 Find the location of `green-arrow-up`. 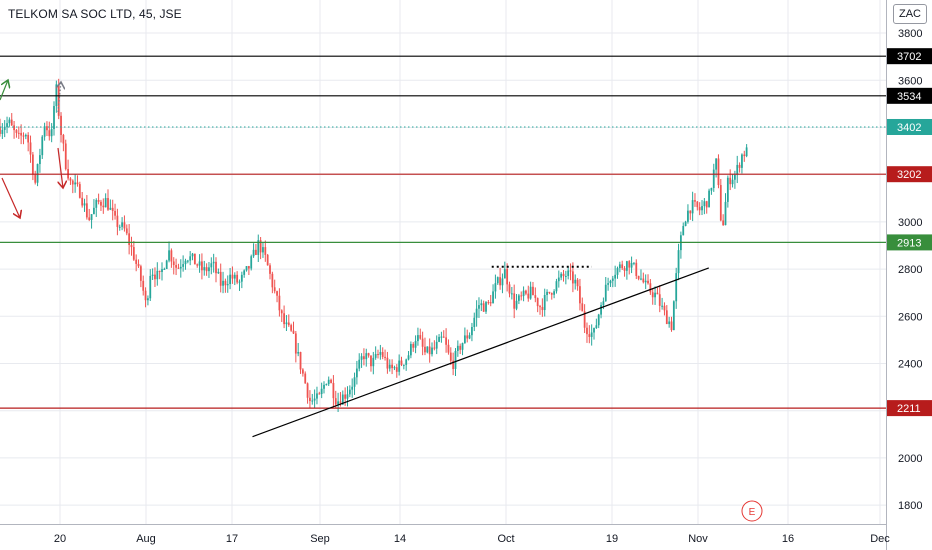

green-arrow-up is located at coordinates (4, 90).